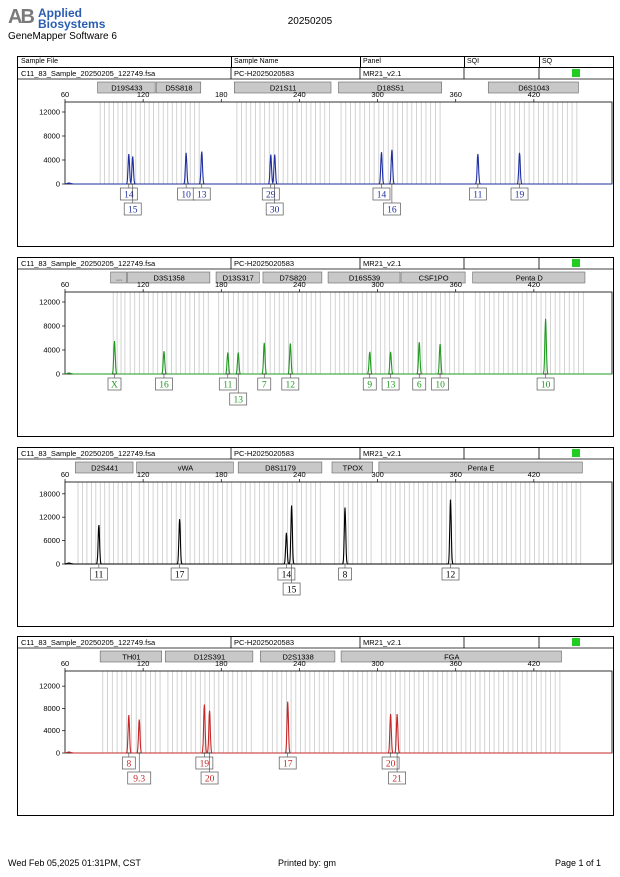 The width and height of the screenshot is (620, 877). What do you see at coordinates (128, 765) in the screenshot?
I see `allele-call-label: 8` at bounding box center [128, 765].